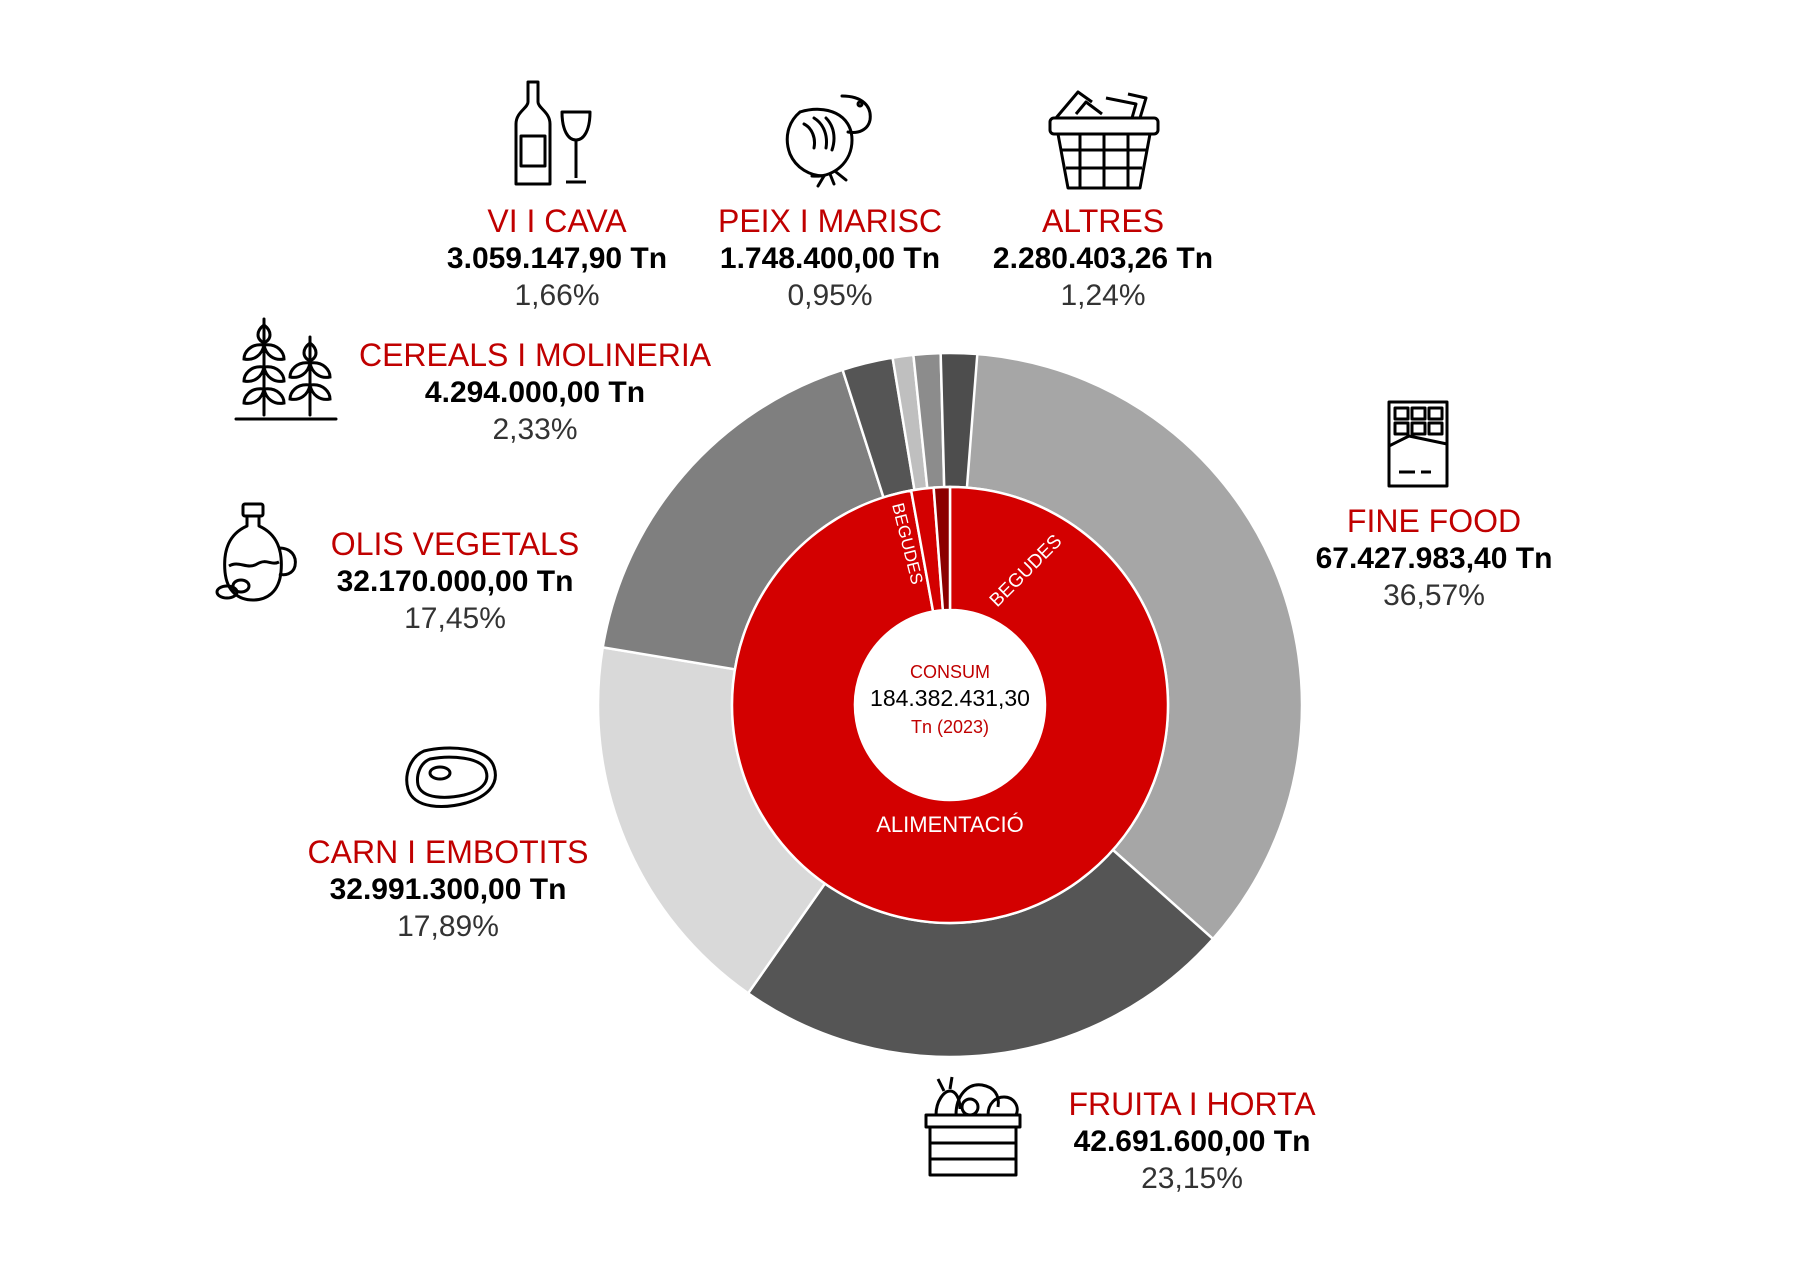 The width and height of the screenshot is (1800, 1268). What do you see at coordinates (1103, 295) in the screenshot?
I see `category-percent: 1,24%` at bounding box center [1103, 295].